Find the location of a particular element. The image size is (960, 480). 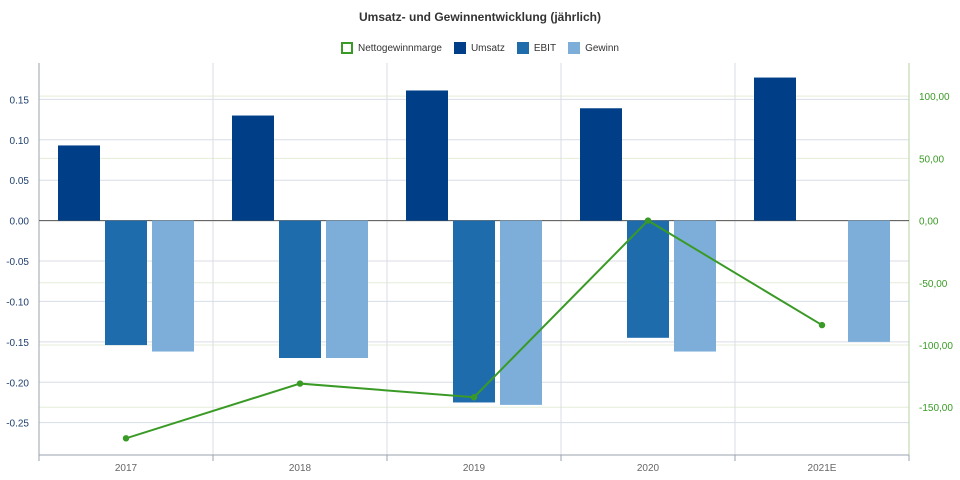

right-tick-label: -150,00 is located at coordinates (936, 408).